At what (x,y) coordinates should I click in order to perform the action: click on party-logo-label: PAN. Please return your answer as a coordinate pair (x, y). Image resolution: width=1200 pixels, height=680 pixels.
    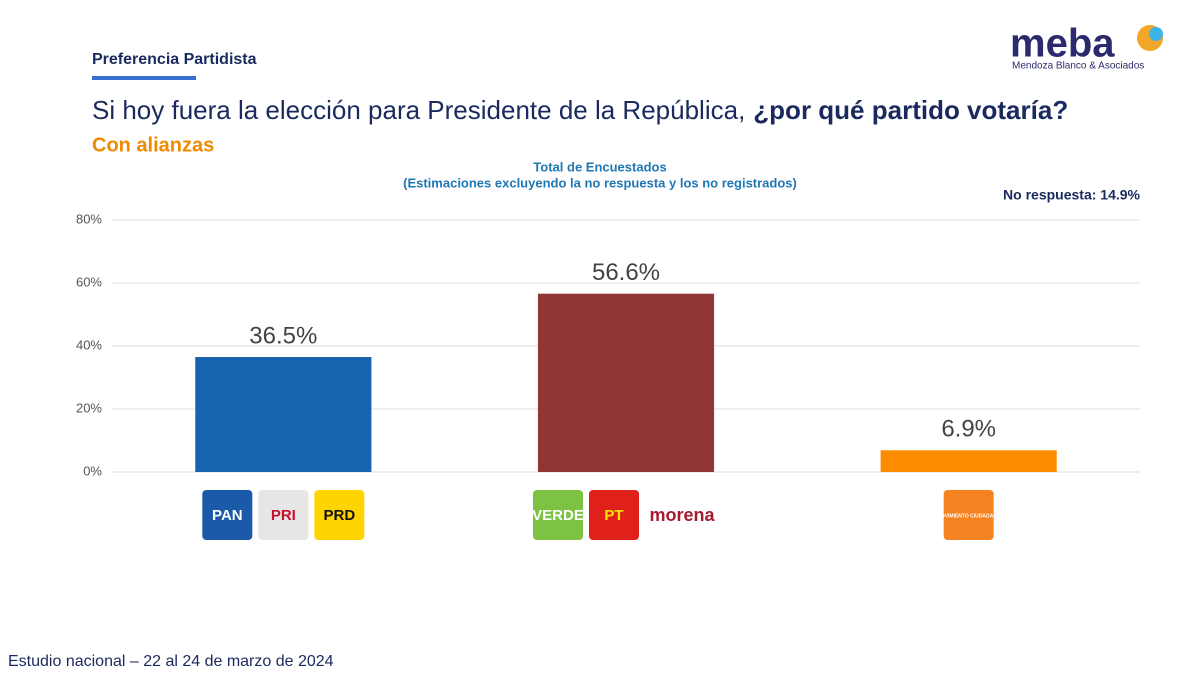
    Looking at the image, I should click on (227, 515).